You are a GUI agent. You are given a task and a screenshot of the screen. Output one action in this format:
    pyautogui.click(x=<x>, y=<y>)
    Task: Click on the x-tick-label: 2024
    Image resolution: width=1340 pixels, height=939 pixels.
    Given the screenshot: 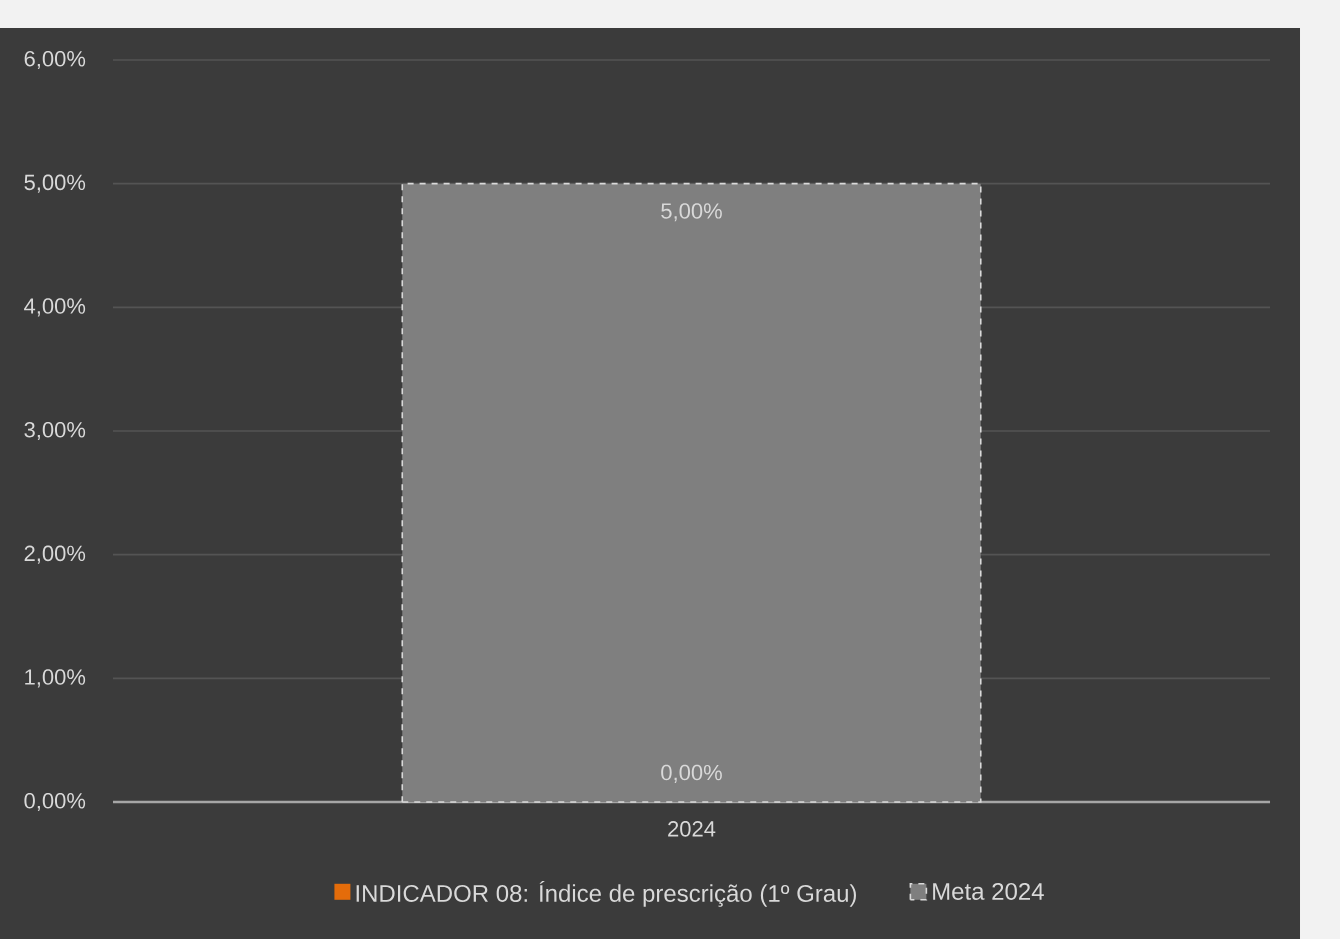 What is the action you would take?
    pyautogui.click(x=692, y=829)
    